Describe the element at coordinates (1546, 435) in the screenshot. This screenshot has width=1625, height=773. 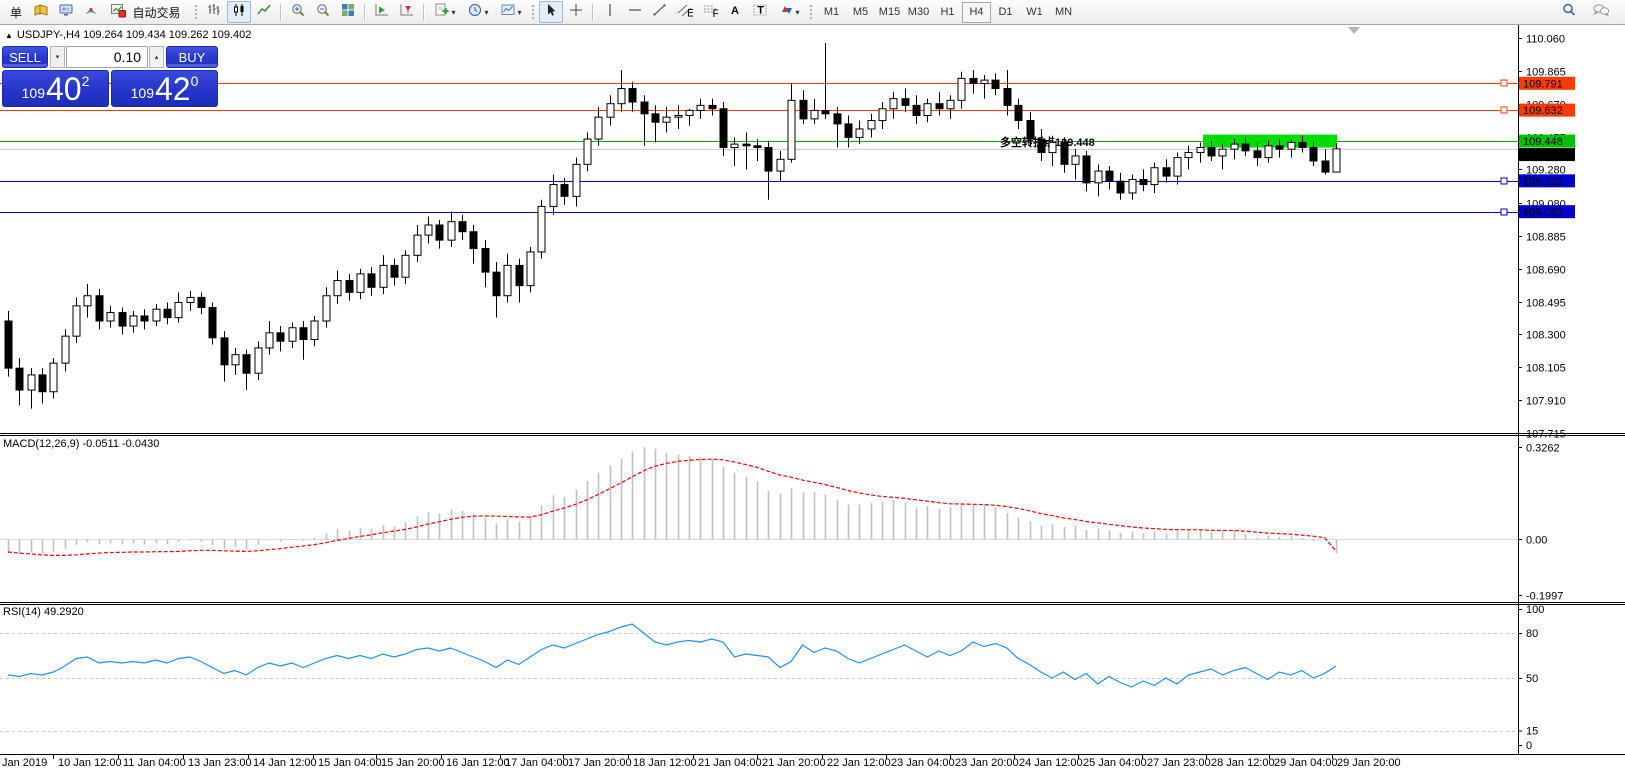
I see `svg-text: 107.715` at that location.